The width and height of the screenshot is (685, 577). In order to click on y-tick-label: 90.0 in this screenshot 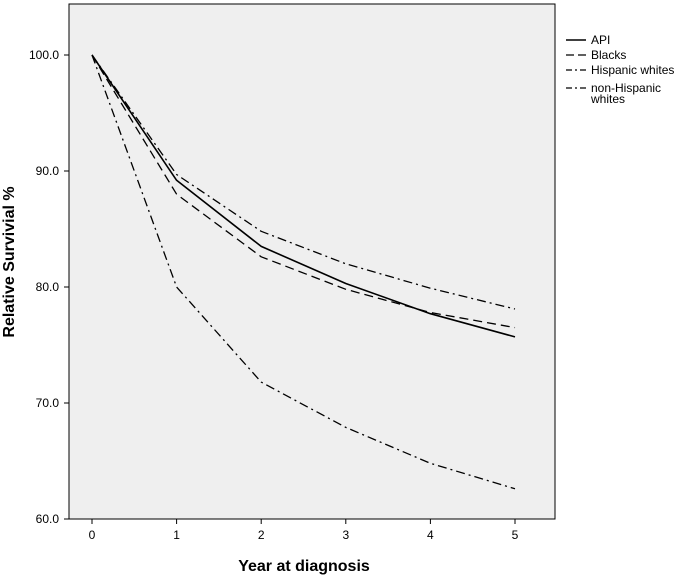, I will do `click(48, 171)`.